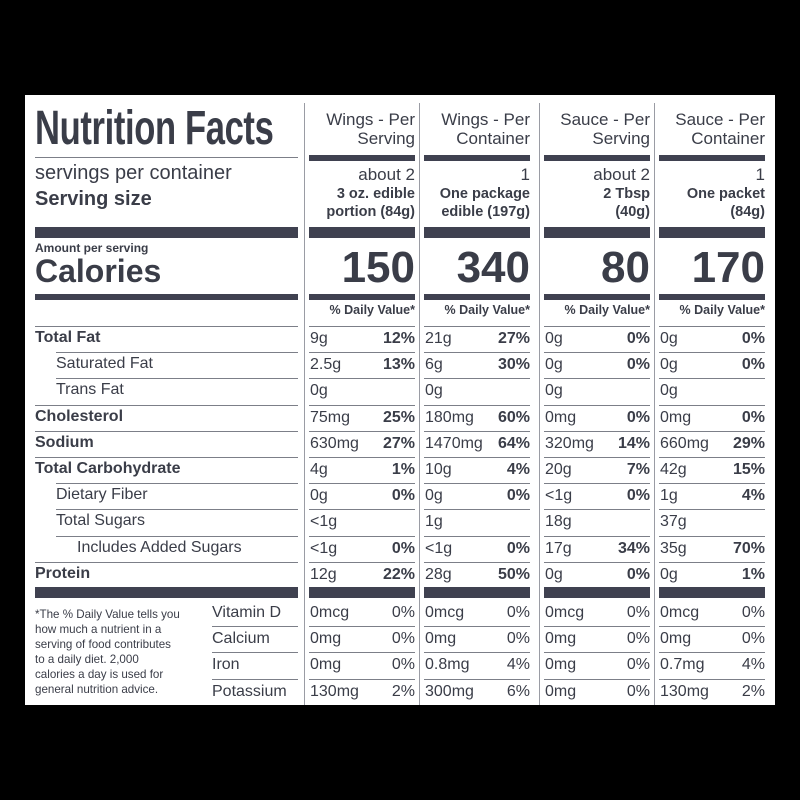 This screenshot has height=800, width=800. Describe the element at coordinates (638, 469) in the screenshot. I see `nutrient-dv: 7%` at that location.